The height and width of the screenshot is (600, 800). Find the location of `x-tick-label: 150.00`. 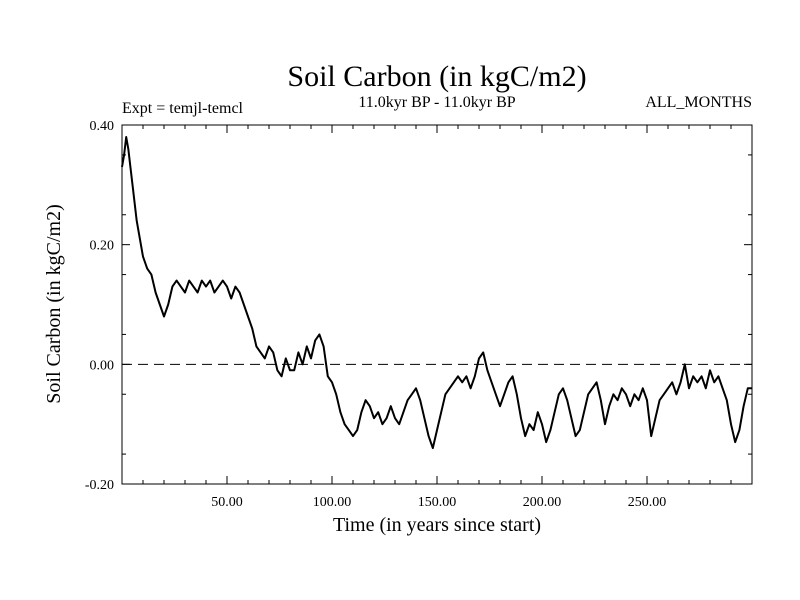

x-tick-label: 150.00 is located at coordinates (437, 502).